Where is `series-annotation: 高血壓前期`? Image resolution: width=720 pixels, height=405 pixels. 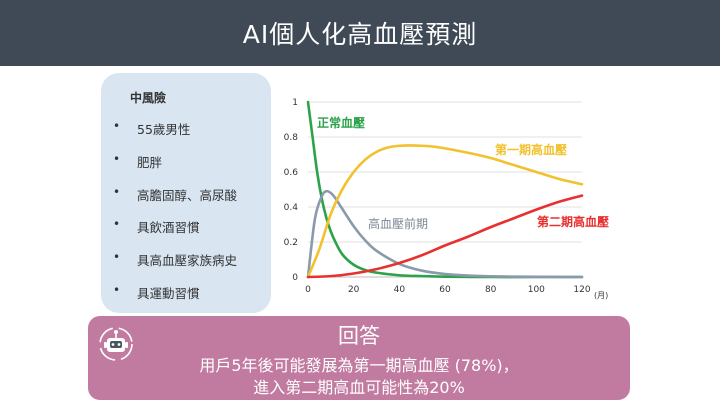
series-annotation: 高血壓前期 is located at coordinates (398, 223).